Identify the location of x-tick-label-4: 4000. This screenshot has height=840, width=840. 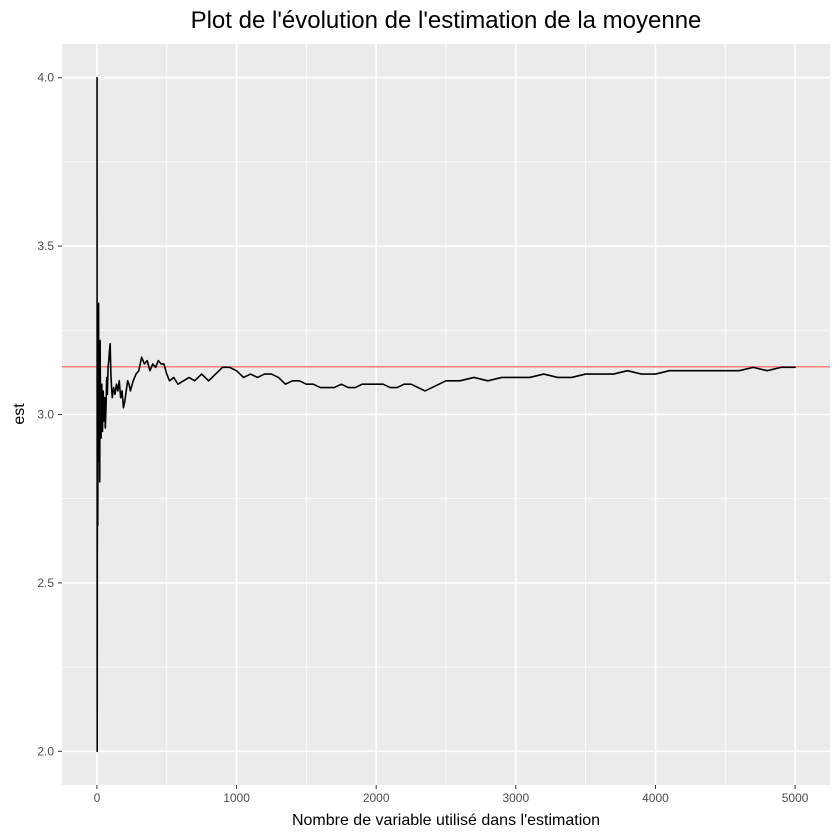
(655, 798).